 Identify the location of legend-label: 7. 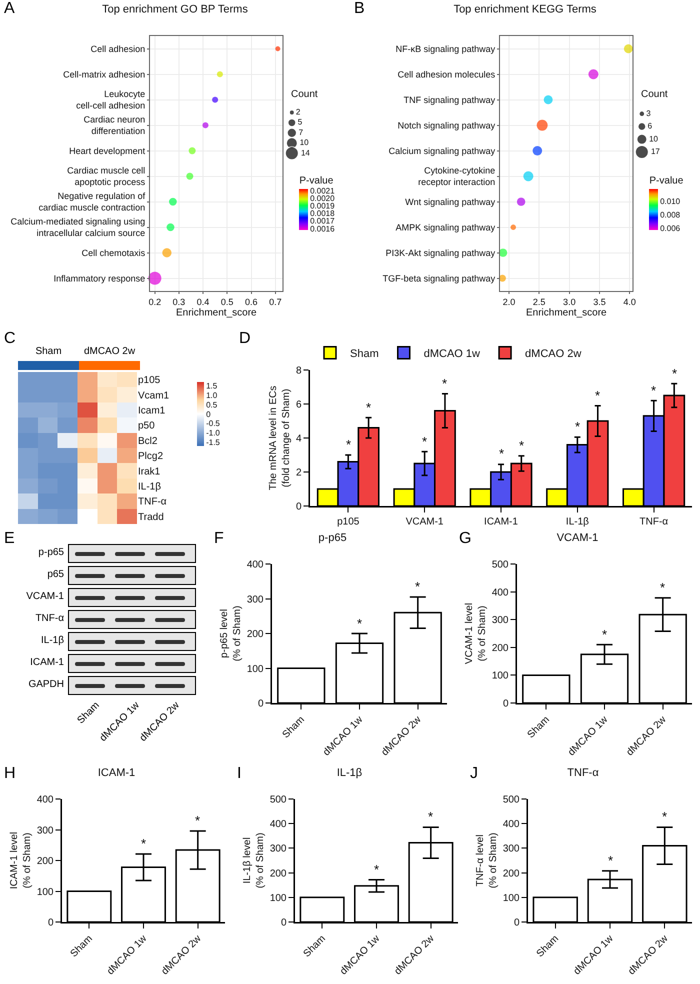
(301, 132).